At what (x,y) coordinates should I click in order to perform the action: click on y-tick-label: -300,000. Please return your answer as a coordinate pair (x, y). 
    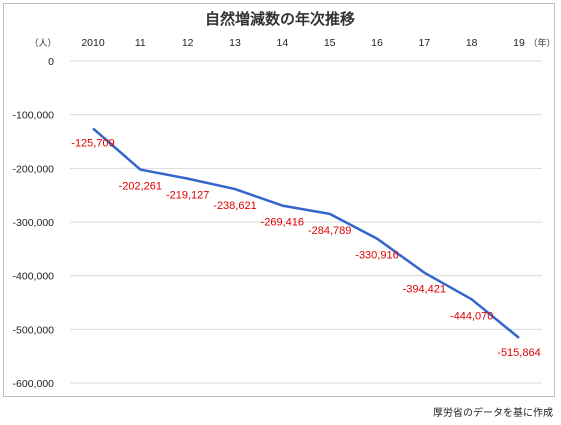
    Looking at the image, I should click on (34, 223).